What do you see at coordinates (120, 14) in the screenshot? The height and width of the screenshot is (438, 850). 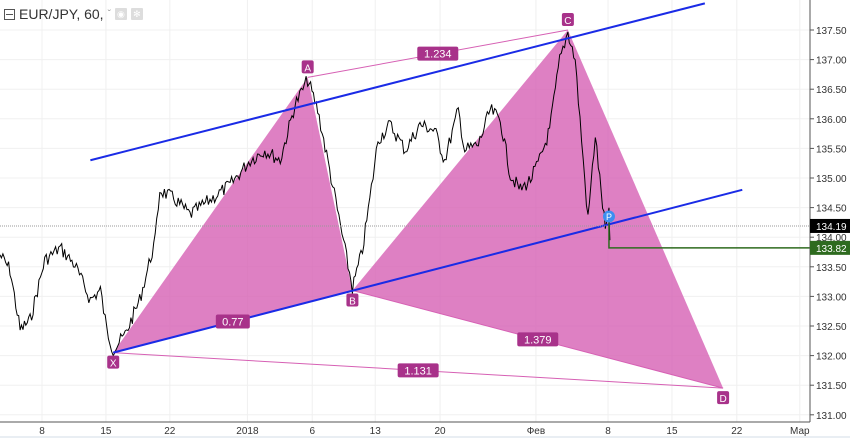 I see `eye-icon: ◉` at bounding box center [120, 14].